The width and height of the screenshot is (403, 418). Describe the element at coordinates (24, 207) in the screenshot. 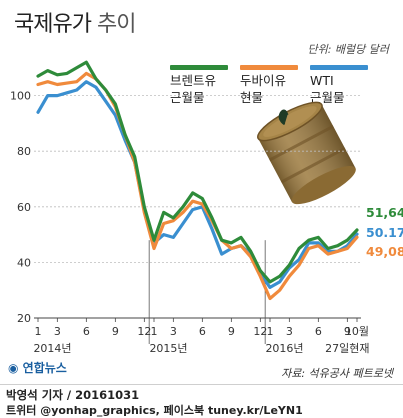

I see `y-tick-label: 60` at that location.